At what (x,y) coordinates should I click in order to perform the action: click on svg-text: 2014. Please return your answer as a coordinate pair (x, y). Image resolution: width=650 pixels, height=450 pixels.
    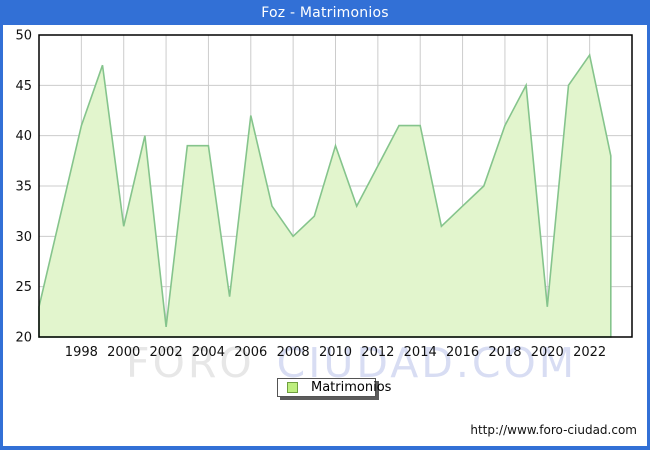
    Looking at the image, I should click on (420, 352).